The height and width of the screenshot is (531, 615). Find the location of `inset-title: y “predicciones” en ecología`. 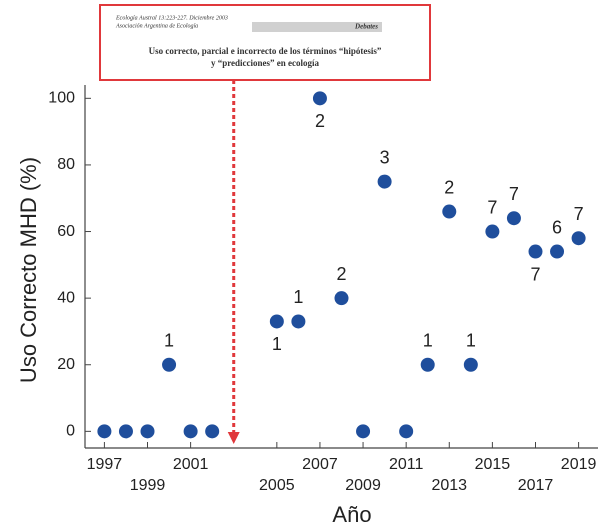

inset-title: y “predicciones” en ecología is located at coordinates (265, 63).